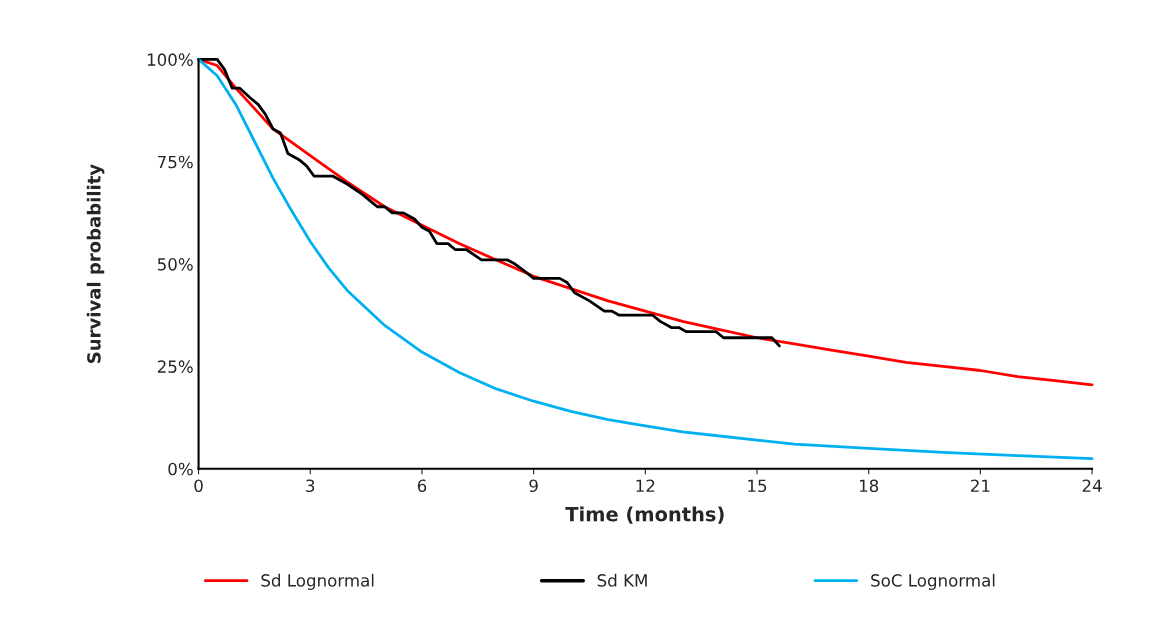  What do you see at coordinates (422, 486) in the screenshot?
I see `x-tick-label: 6` at bounding box center [422, 486].